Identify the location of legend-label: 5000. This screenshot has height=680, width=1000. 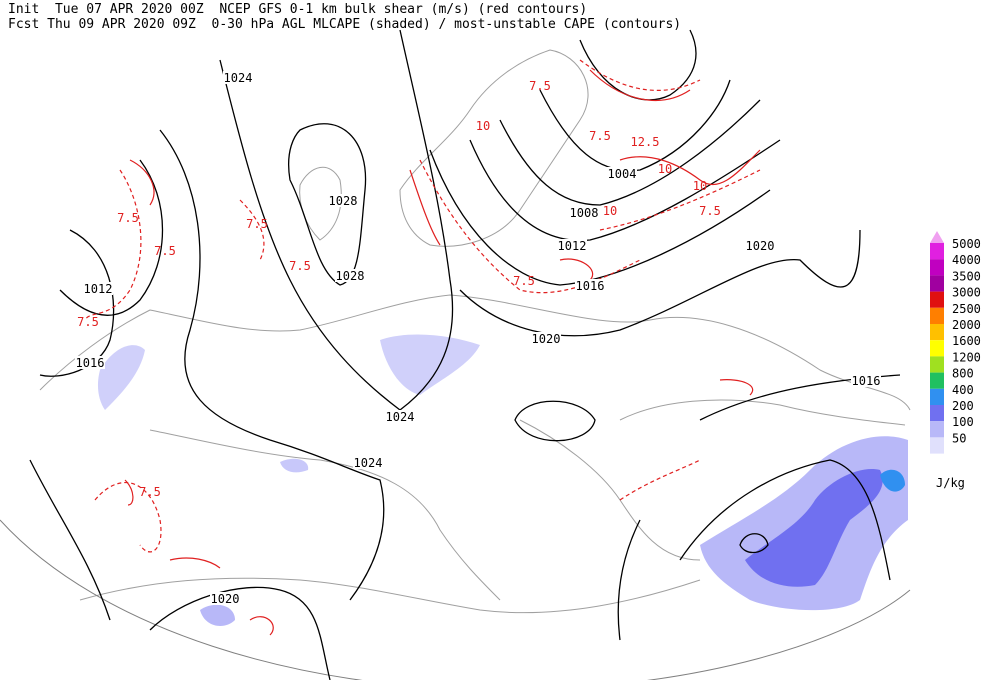
(966, 244).